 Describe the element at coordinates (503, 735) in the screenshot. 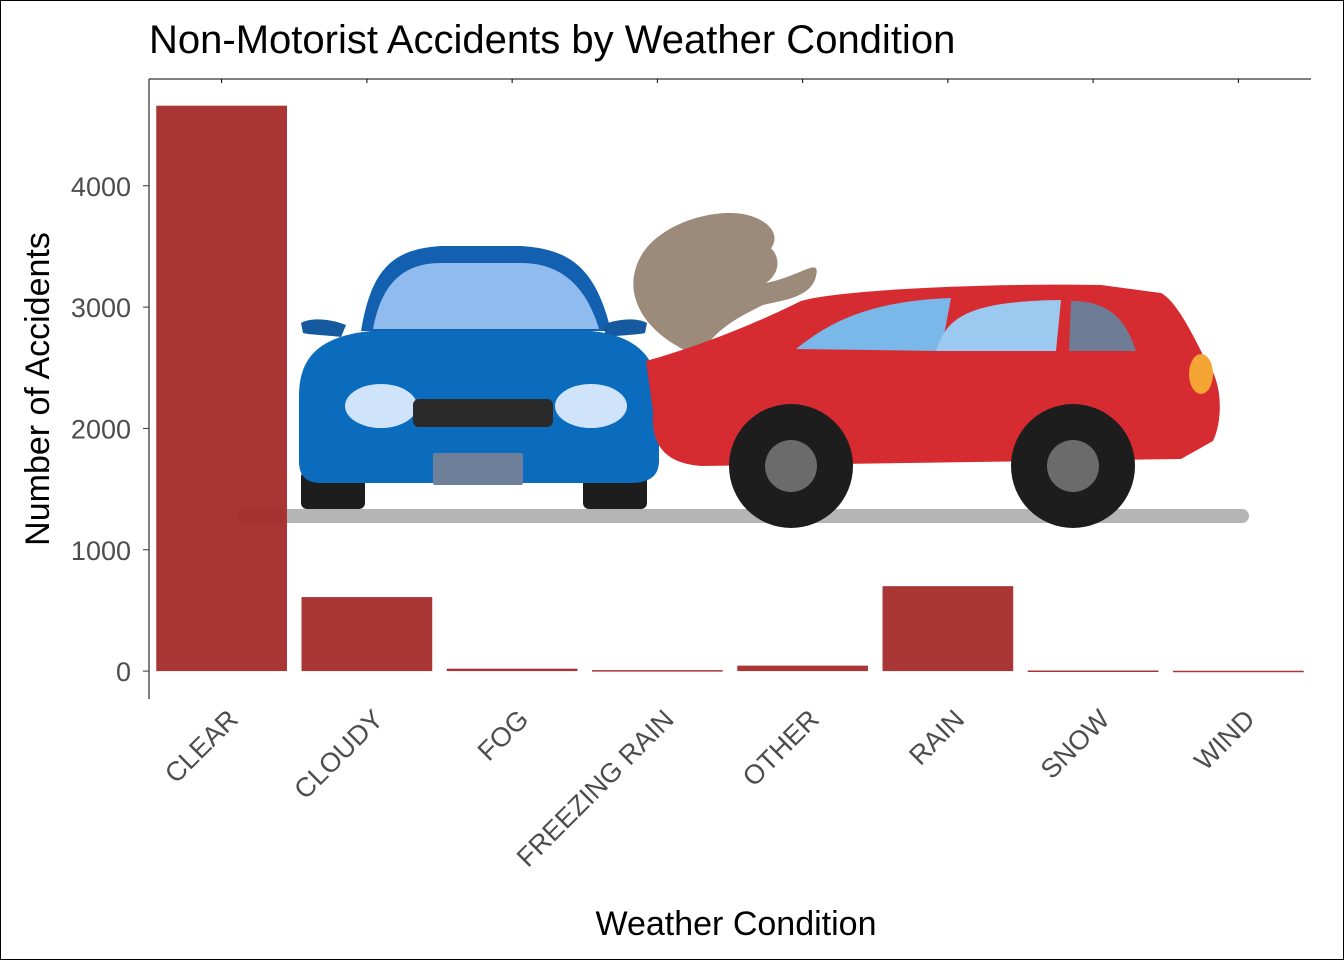

I see `x-tick-label: FOG` at that location.